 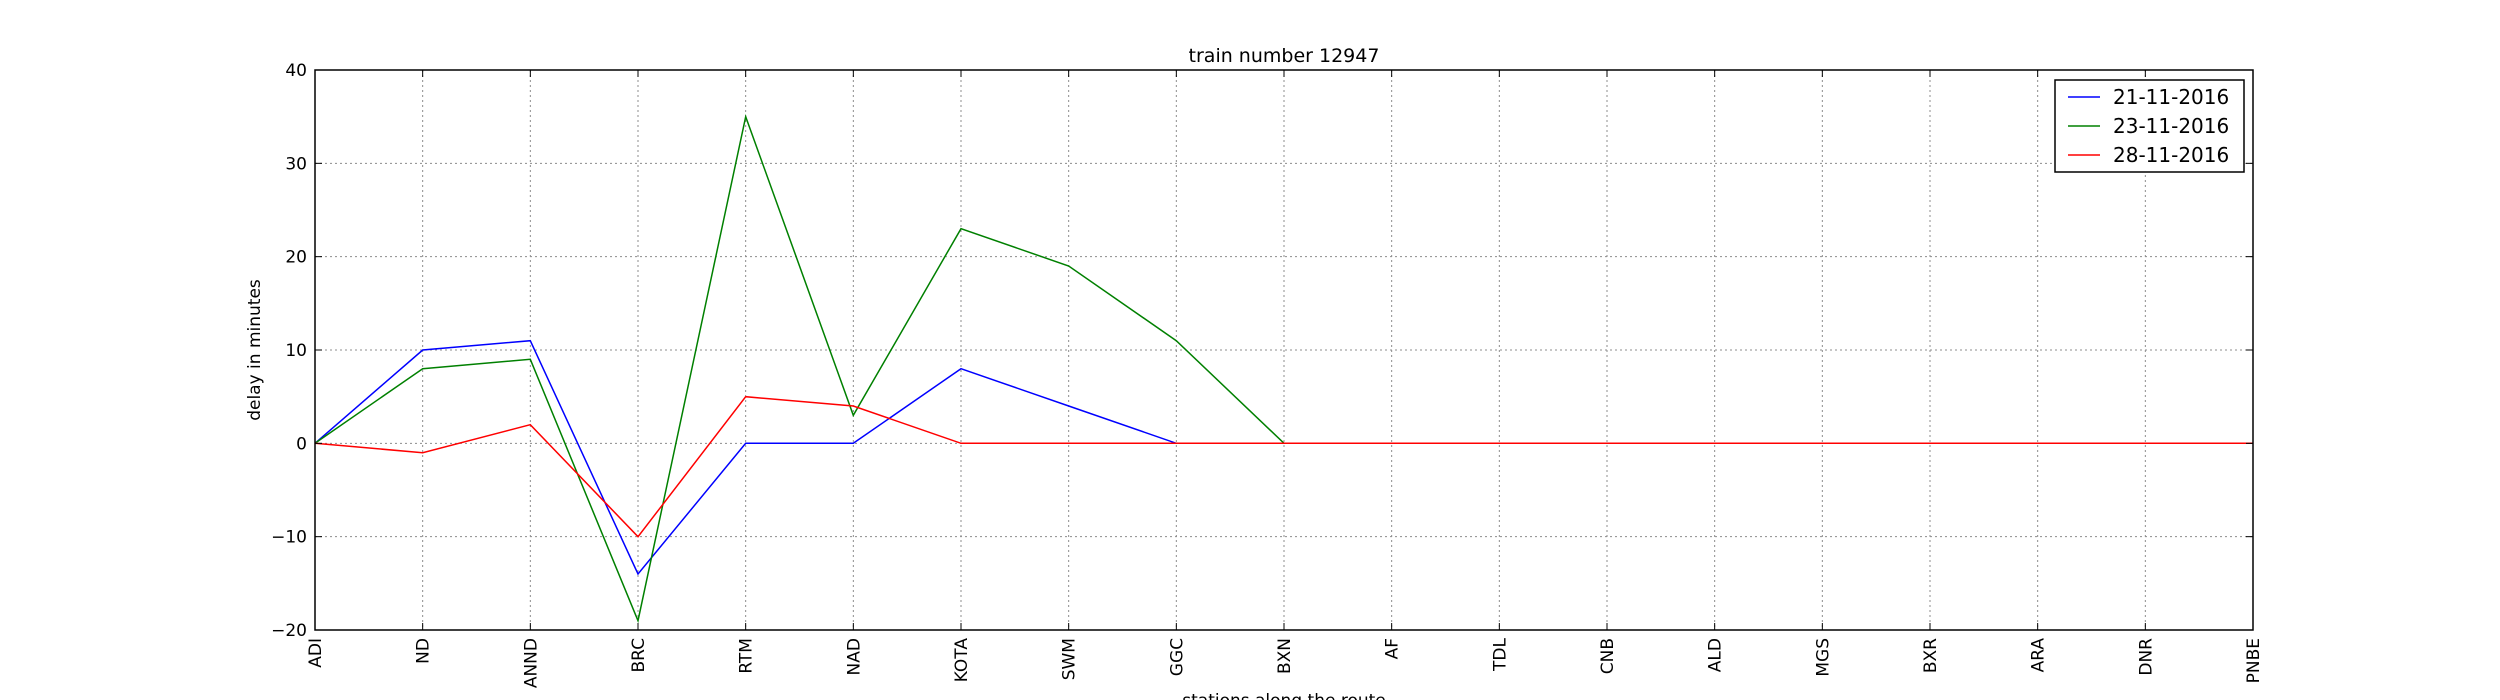 What do you see at coordinates (301, 444) in the screenshot?
I see `y-tick-label: 0` at bounding box center [301, 444].